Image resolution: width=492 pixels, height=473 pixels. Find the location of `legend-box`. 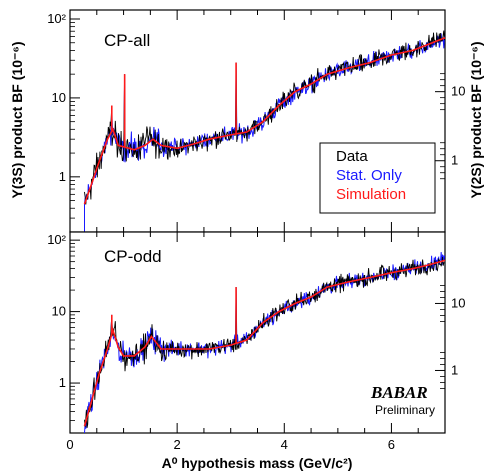

legend-box is located at coordinates (377, 178).